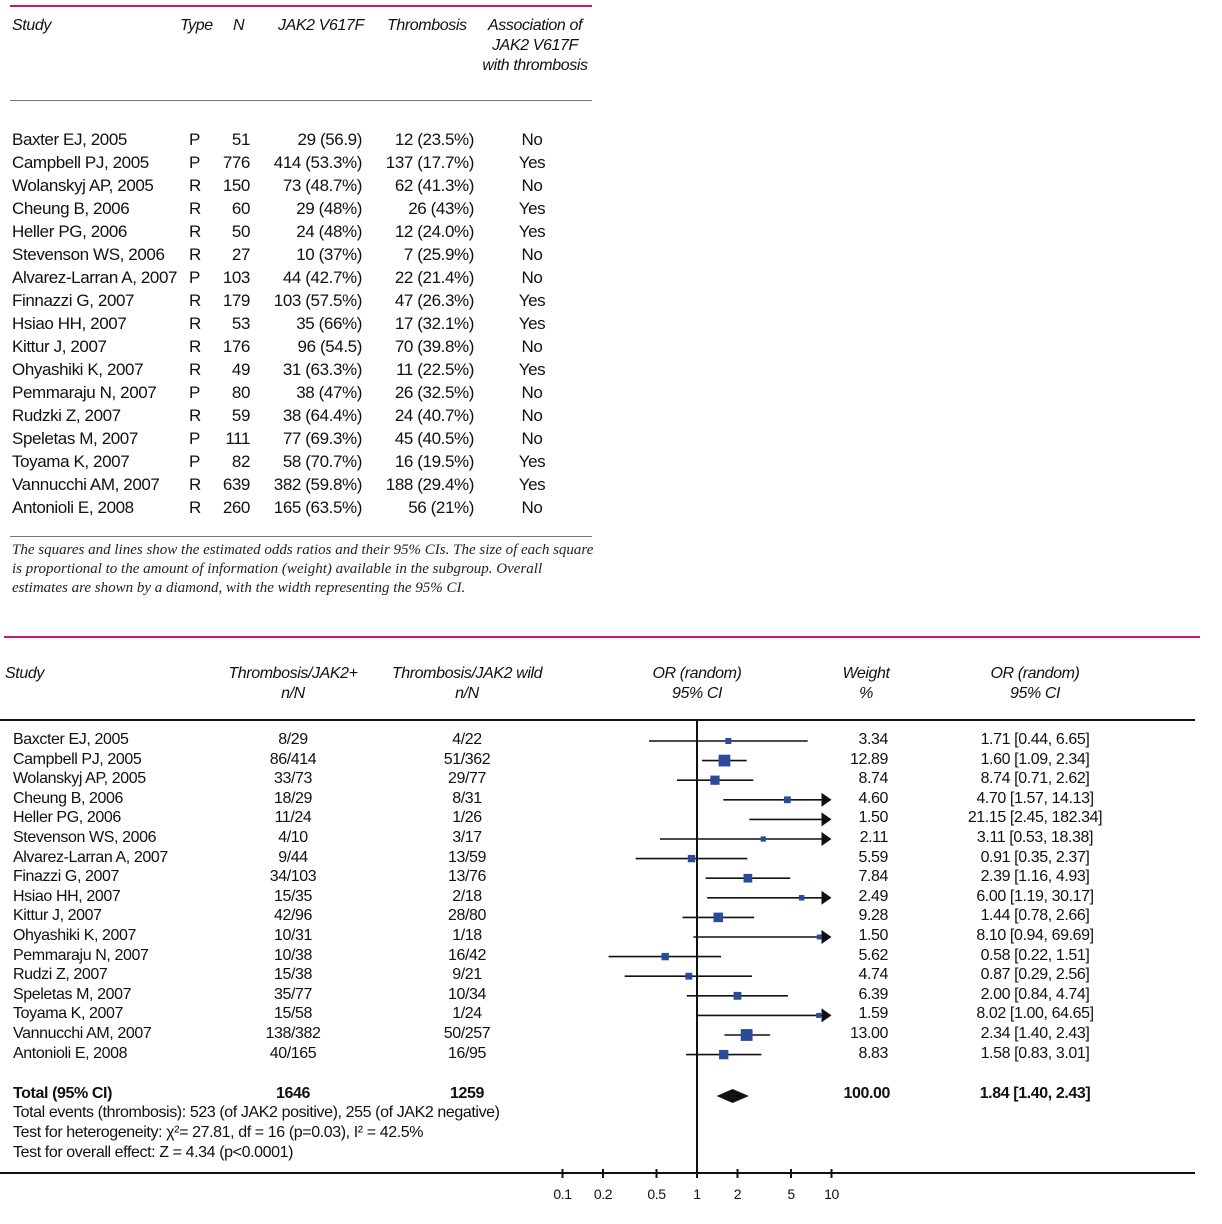 Image resolution: width=1222 pixels, height=1224 pixels. What do you see at coordinates (467, 975) in the screenshot?
I see `study-wild: 9/21` at bounding box center [467, 975].